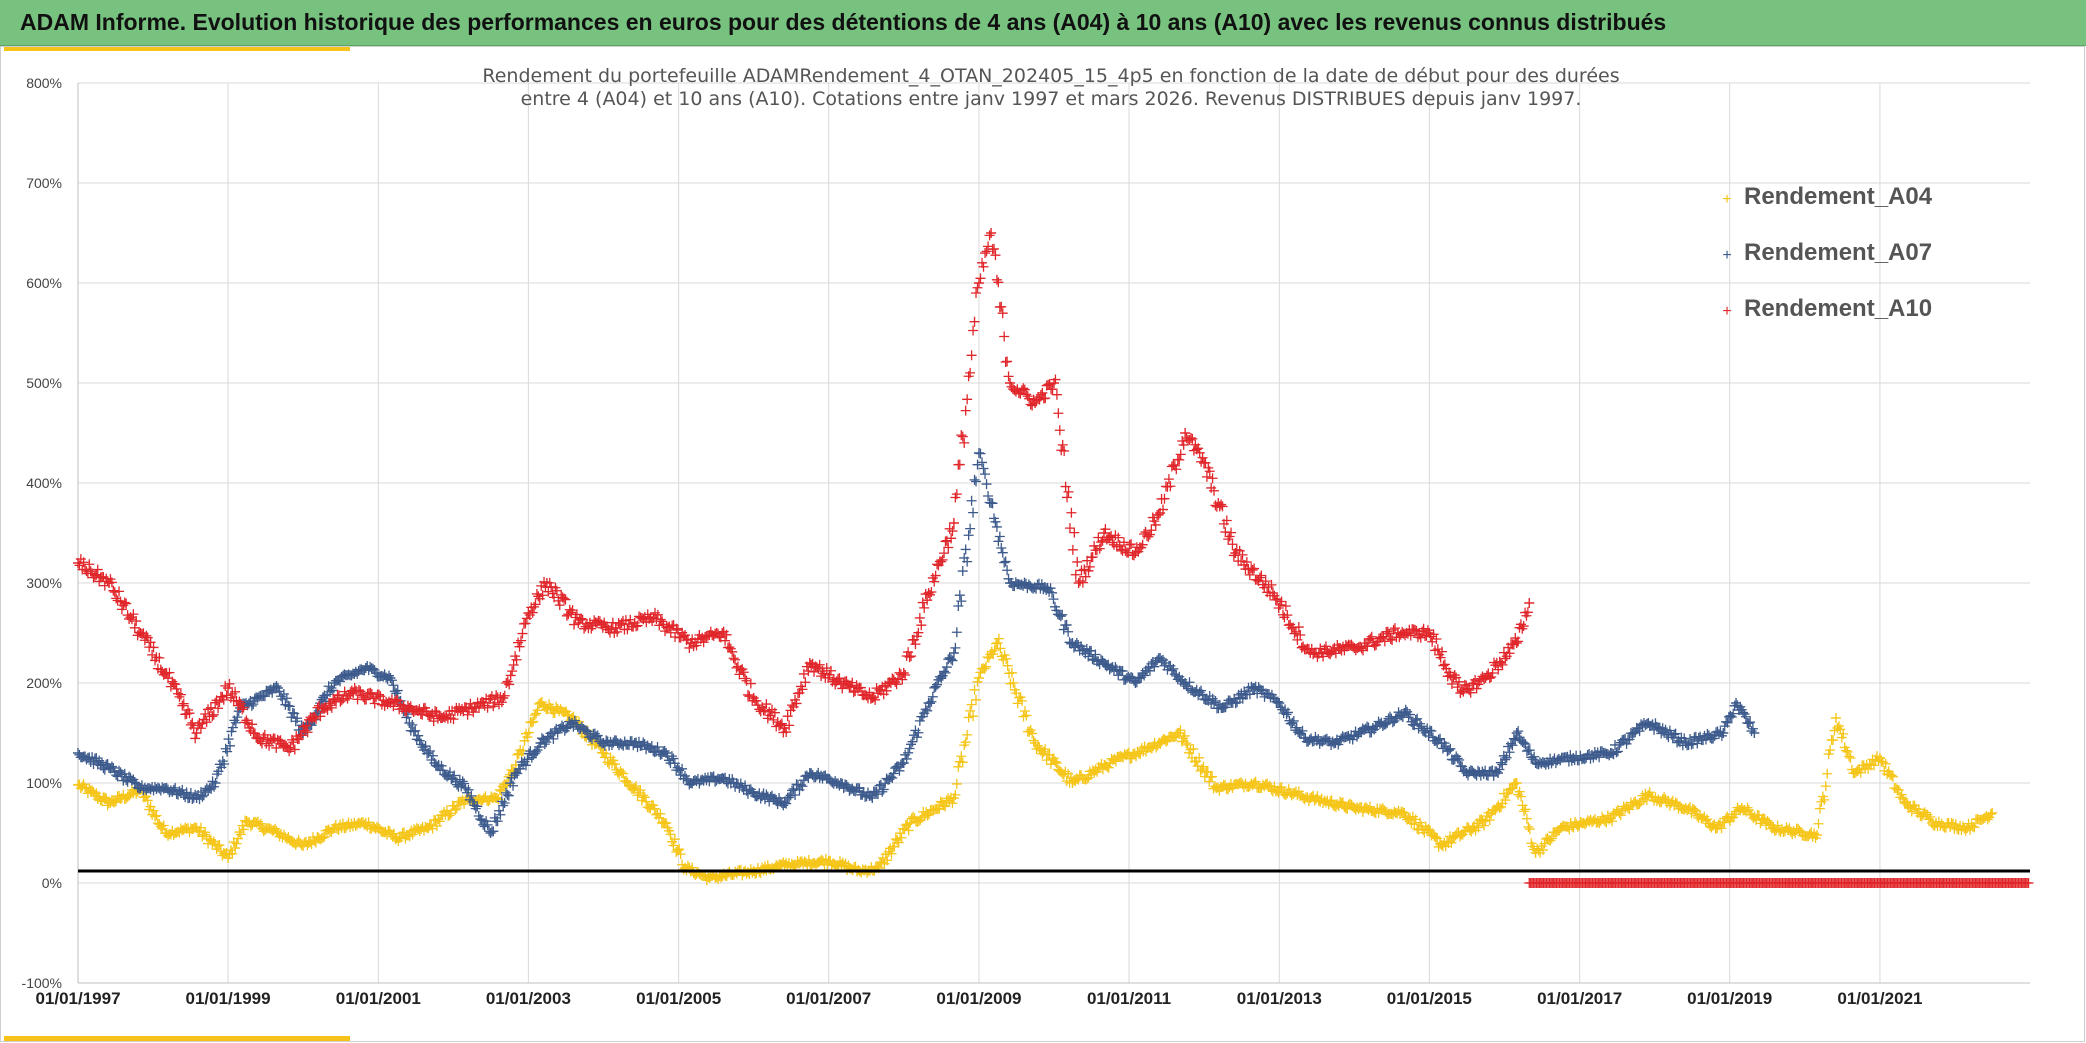 Image resolution: width=2086 pixels, height=1043 pixels. What do you see at coordinates (1726, 311) in the screenshot?
I see `legend-marker-a10: +` at bounding box center [1726, 311].